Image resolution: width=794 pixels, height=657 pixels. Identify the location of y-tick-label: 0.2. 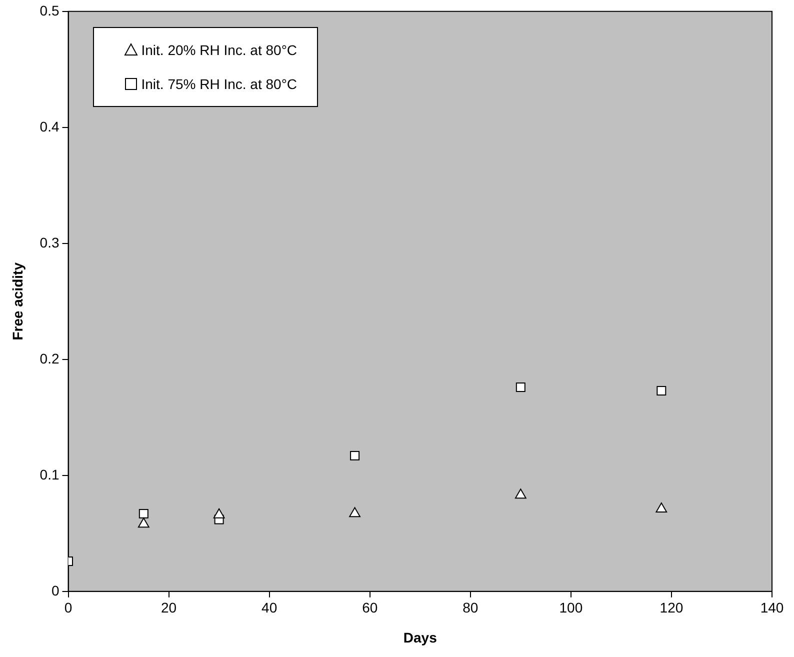
(50, 358).